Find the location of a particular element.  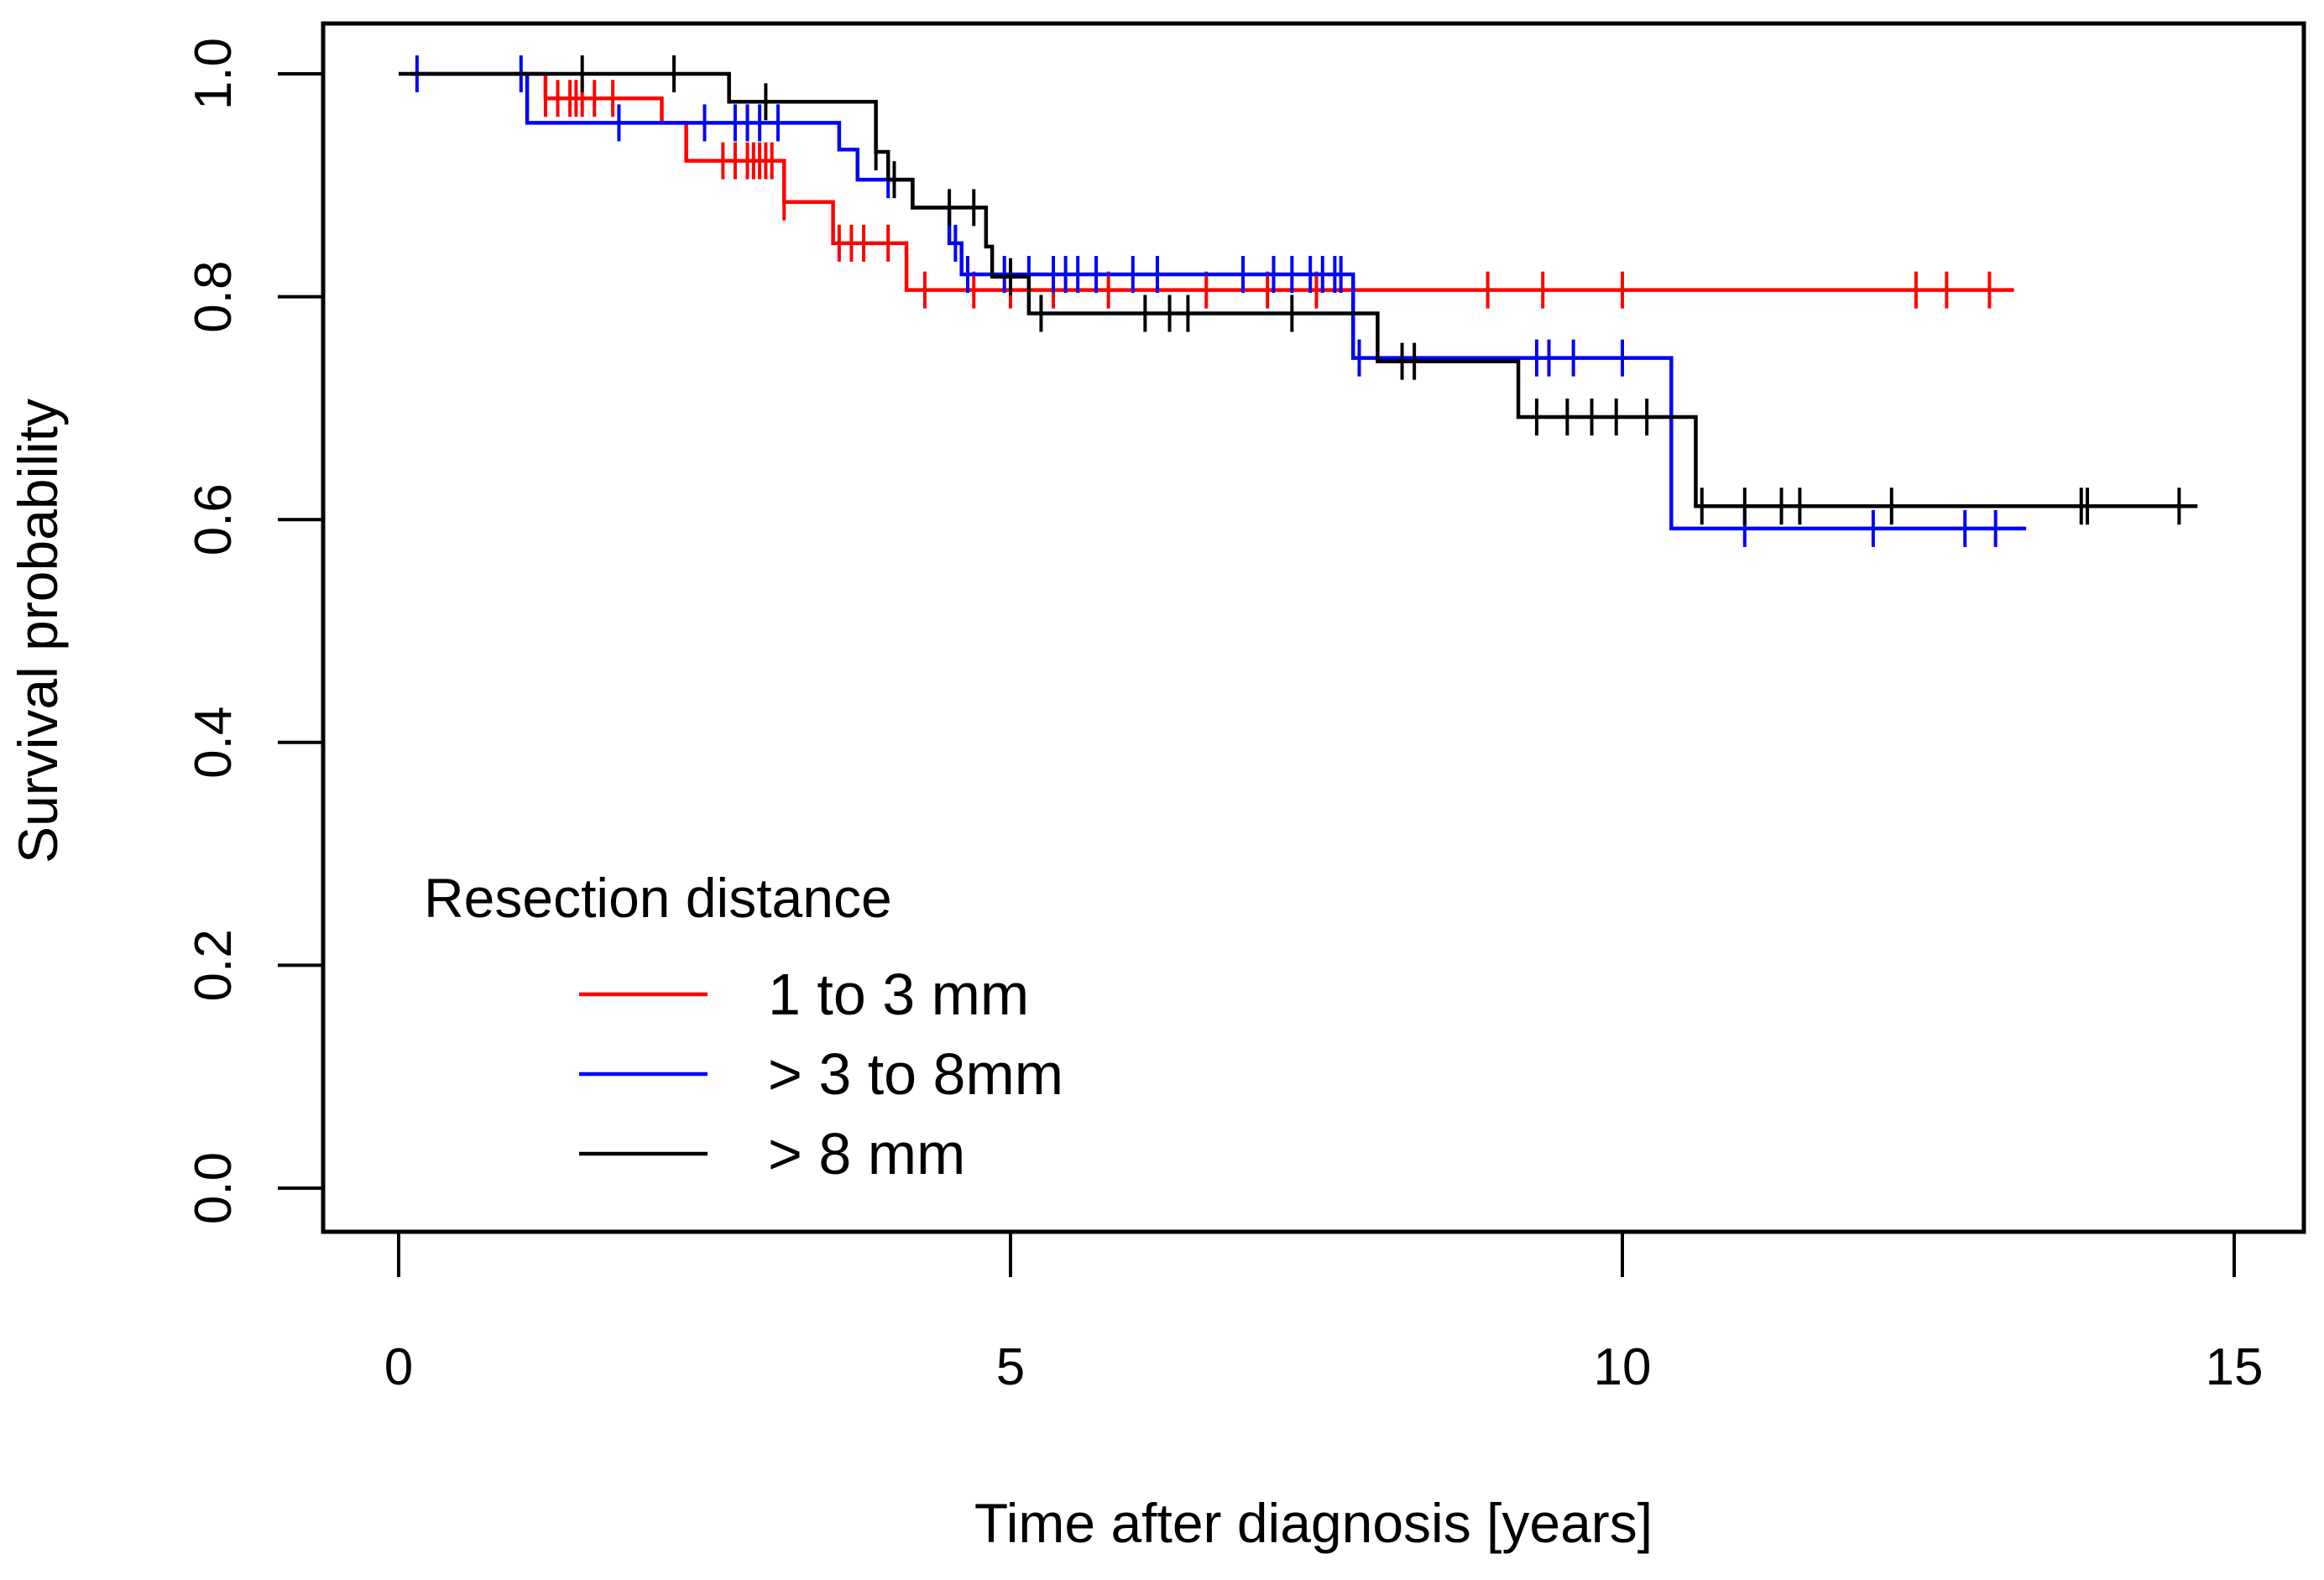

series-1-to-3-mm is located at coordinates (1264, 190).